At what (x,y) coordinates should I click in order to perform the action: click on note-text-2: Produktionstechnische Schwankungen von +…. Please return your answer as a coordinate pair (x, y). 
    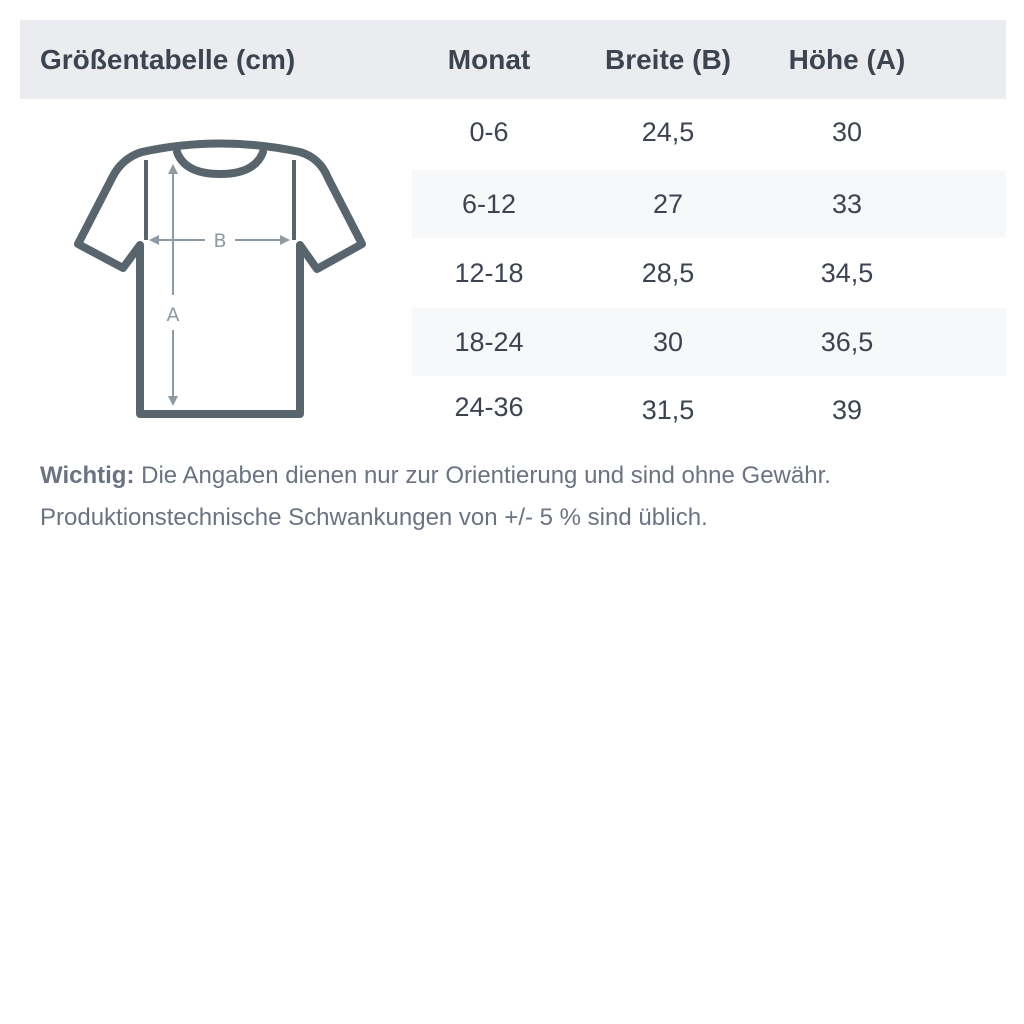
    Looking at the image, I should click on (374, 517).